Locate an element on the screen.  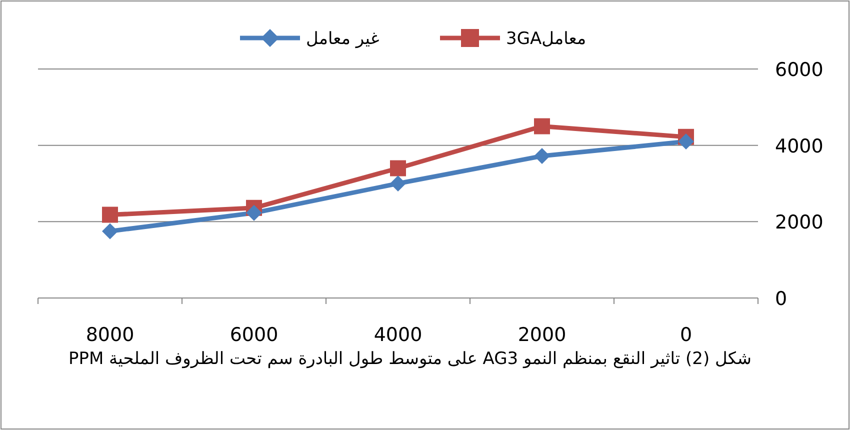
y-tick-label: 6000 is located at coordinates (799, 70).